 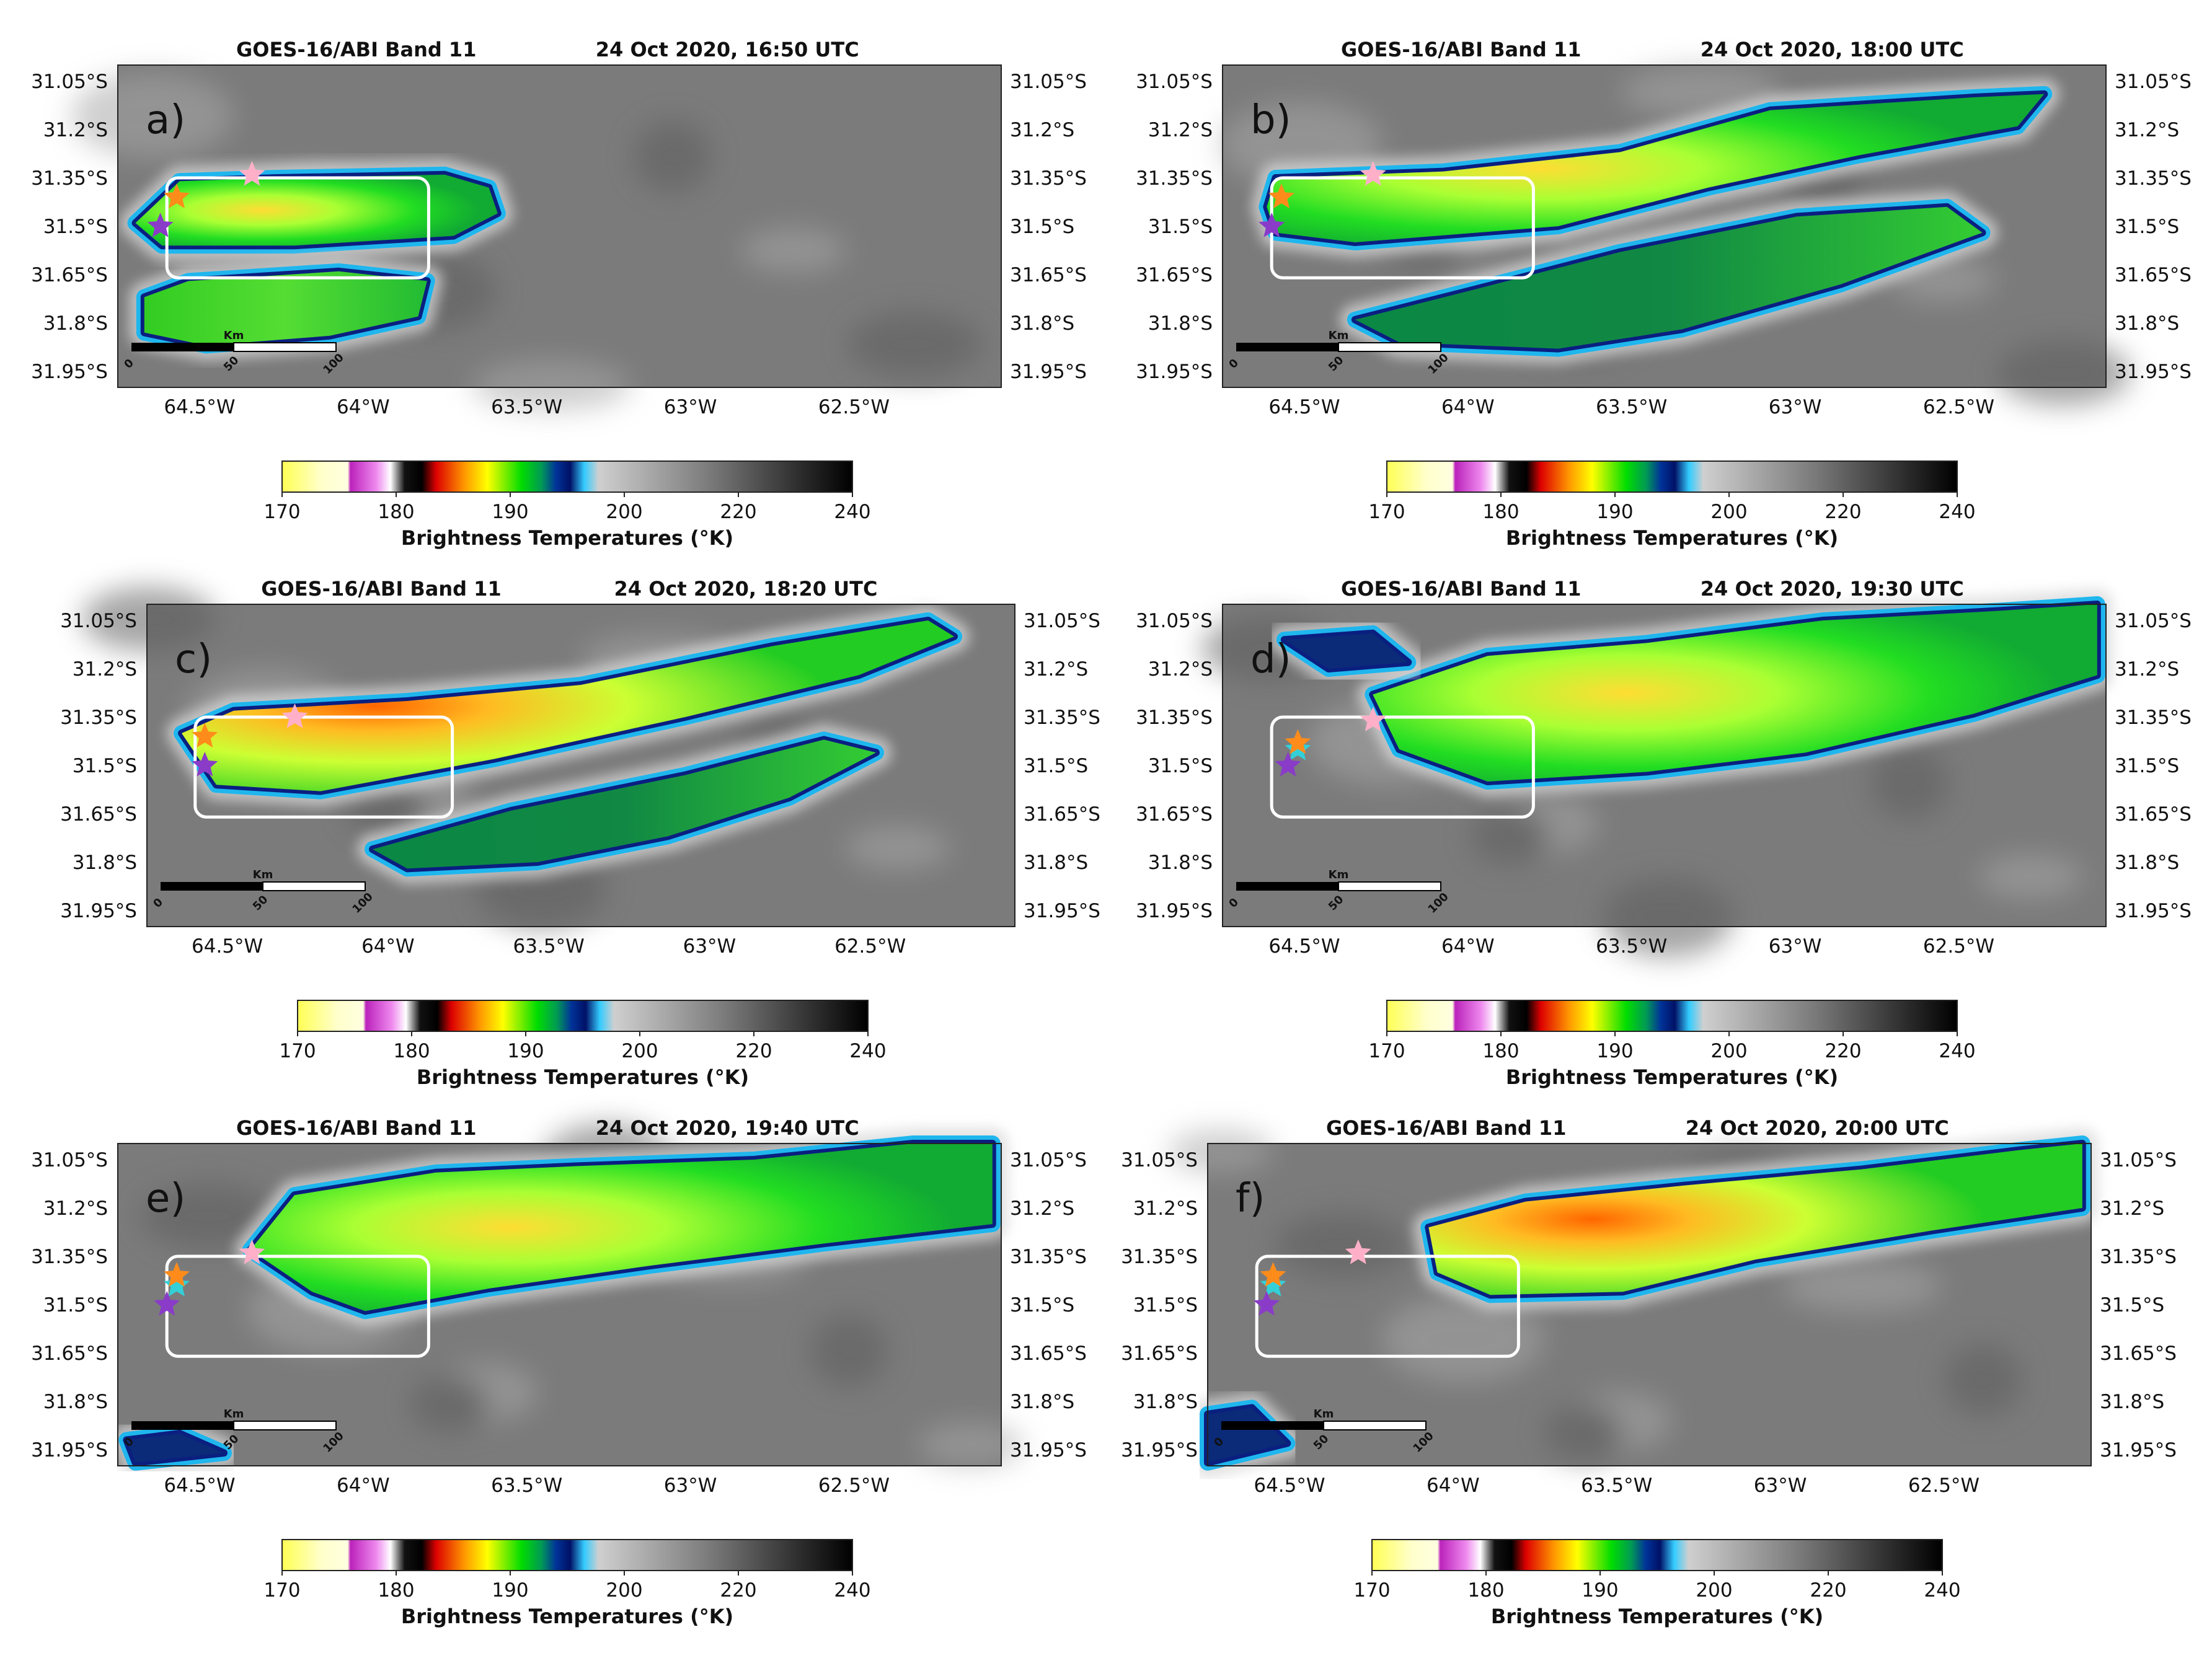 I want to click on panel-title-left: GOES-16/ABI Band 11, so click(x=356, y=49).